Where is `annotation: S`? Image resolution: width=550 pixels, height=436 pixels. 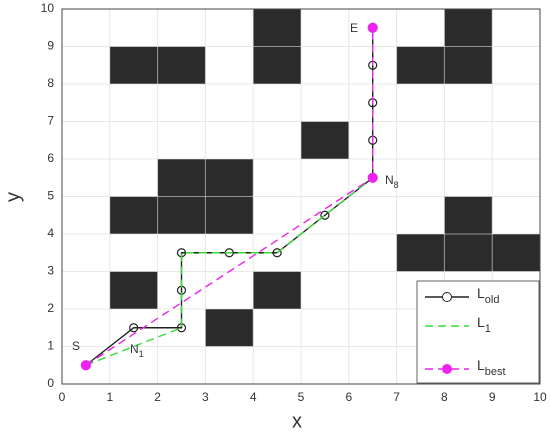 annotation: S is located at coordinates (76, 346).